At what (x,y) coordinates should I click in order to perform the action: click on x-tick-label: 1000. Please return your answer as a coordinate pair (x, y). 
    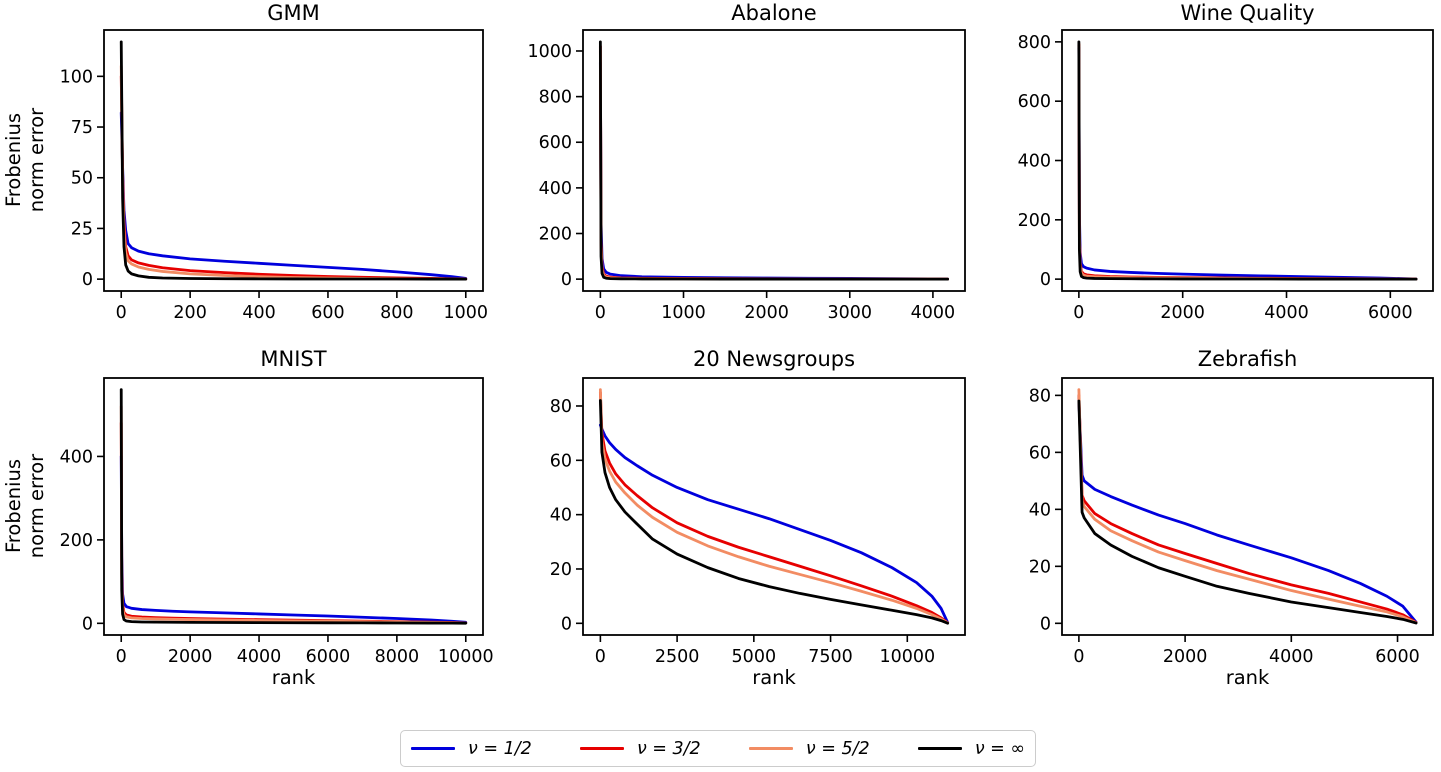
    Looking at the image, I should click on (683, 313).